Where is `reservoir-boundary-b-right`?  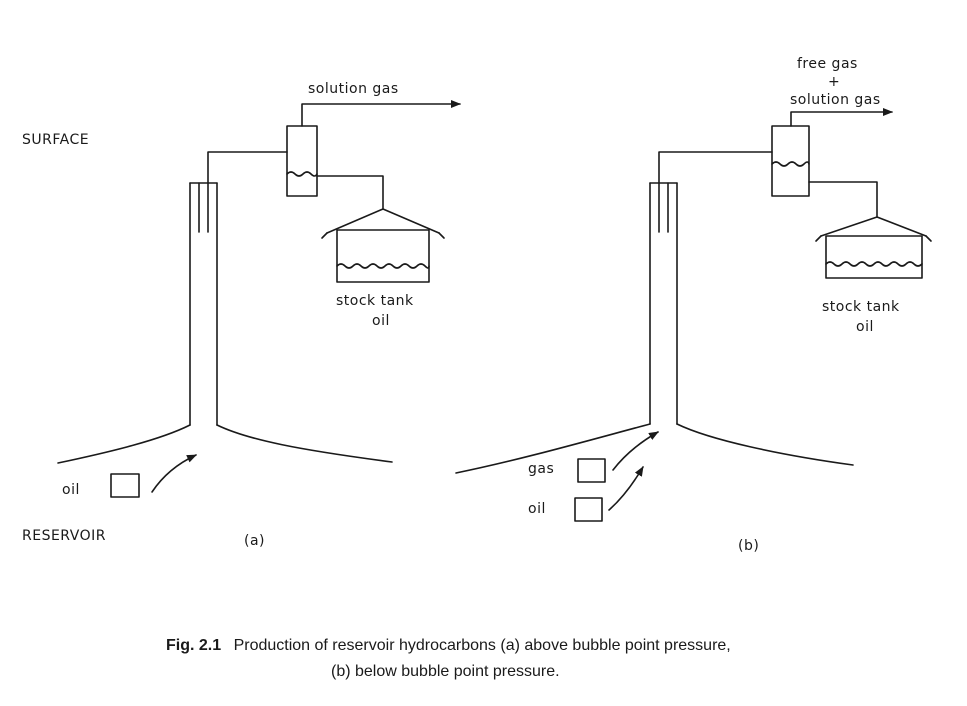
reservoir-boundary-b-right is located at coordinates (765, 444).